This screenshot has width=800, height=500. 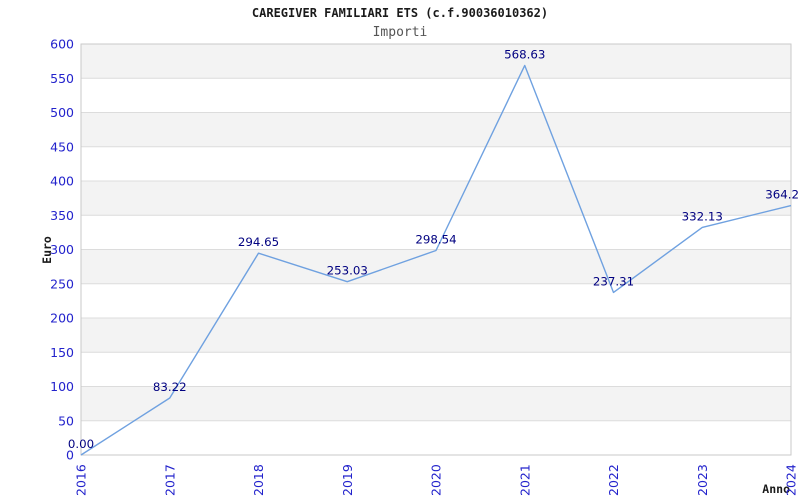 I want to click on chart-subtitle: Importi, so click(x=400, y=32).